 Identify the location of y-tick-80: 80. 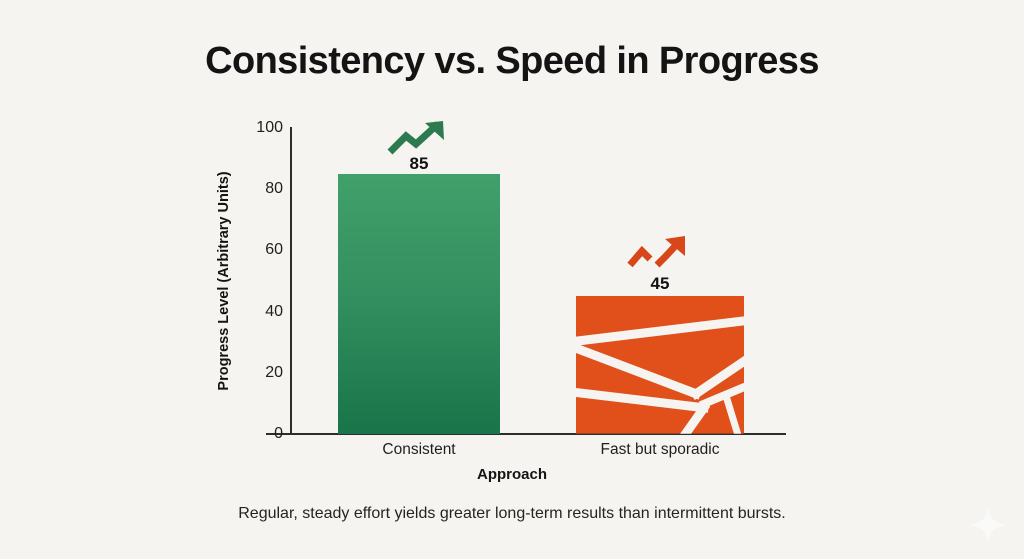
(274, 189).